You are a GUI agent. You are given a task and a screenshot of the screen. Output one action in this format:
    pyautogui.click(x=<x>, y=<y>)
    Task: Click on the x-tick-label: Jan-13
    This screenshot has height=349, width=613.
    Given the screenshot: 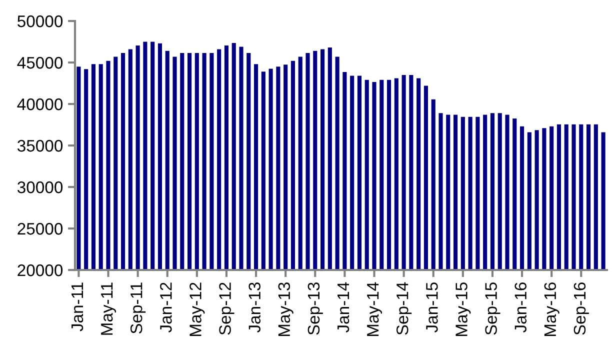 What is the action you would take?
    pyautogui.click(x=254, y=307)
    